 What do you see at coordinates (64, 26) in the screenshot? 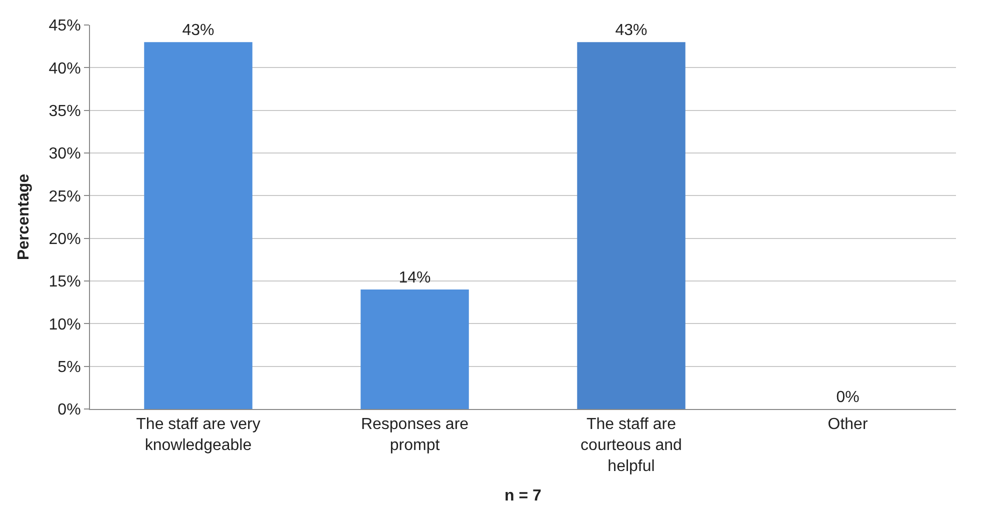
I see `y-tick-label: 45%` at bounding box center [64, 26].